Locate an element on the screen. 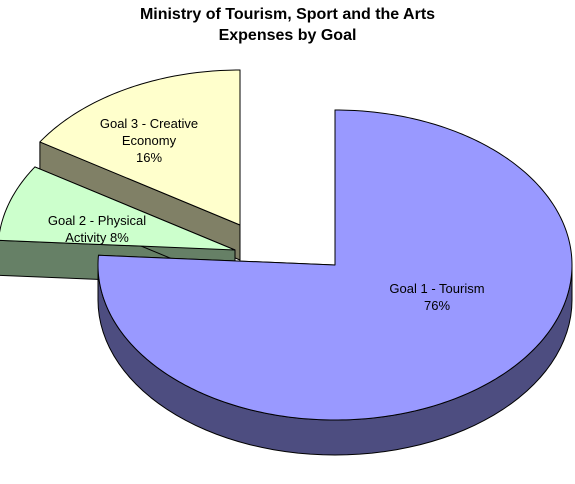 This screenshot has width=575, height=484. slice is located at coordinates (140, 165).